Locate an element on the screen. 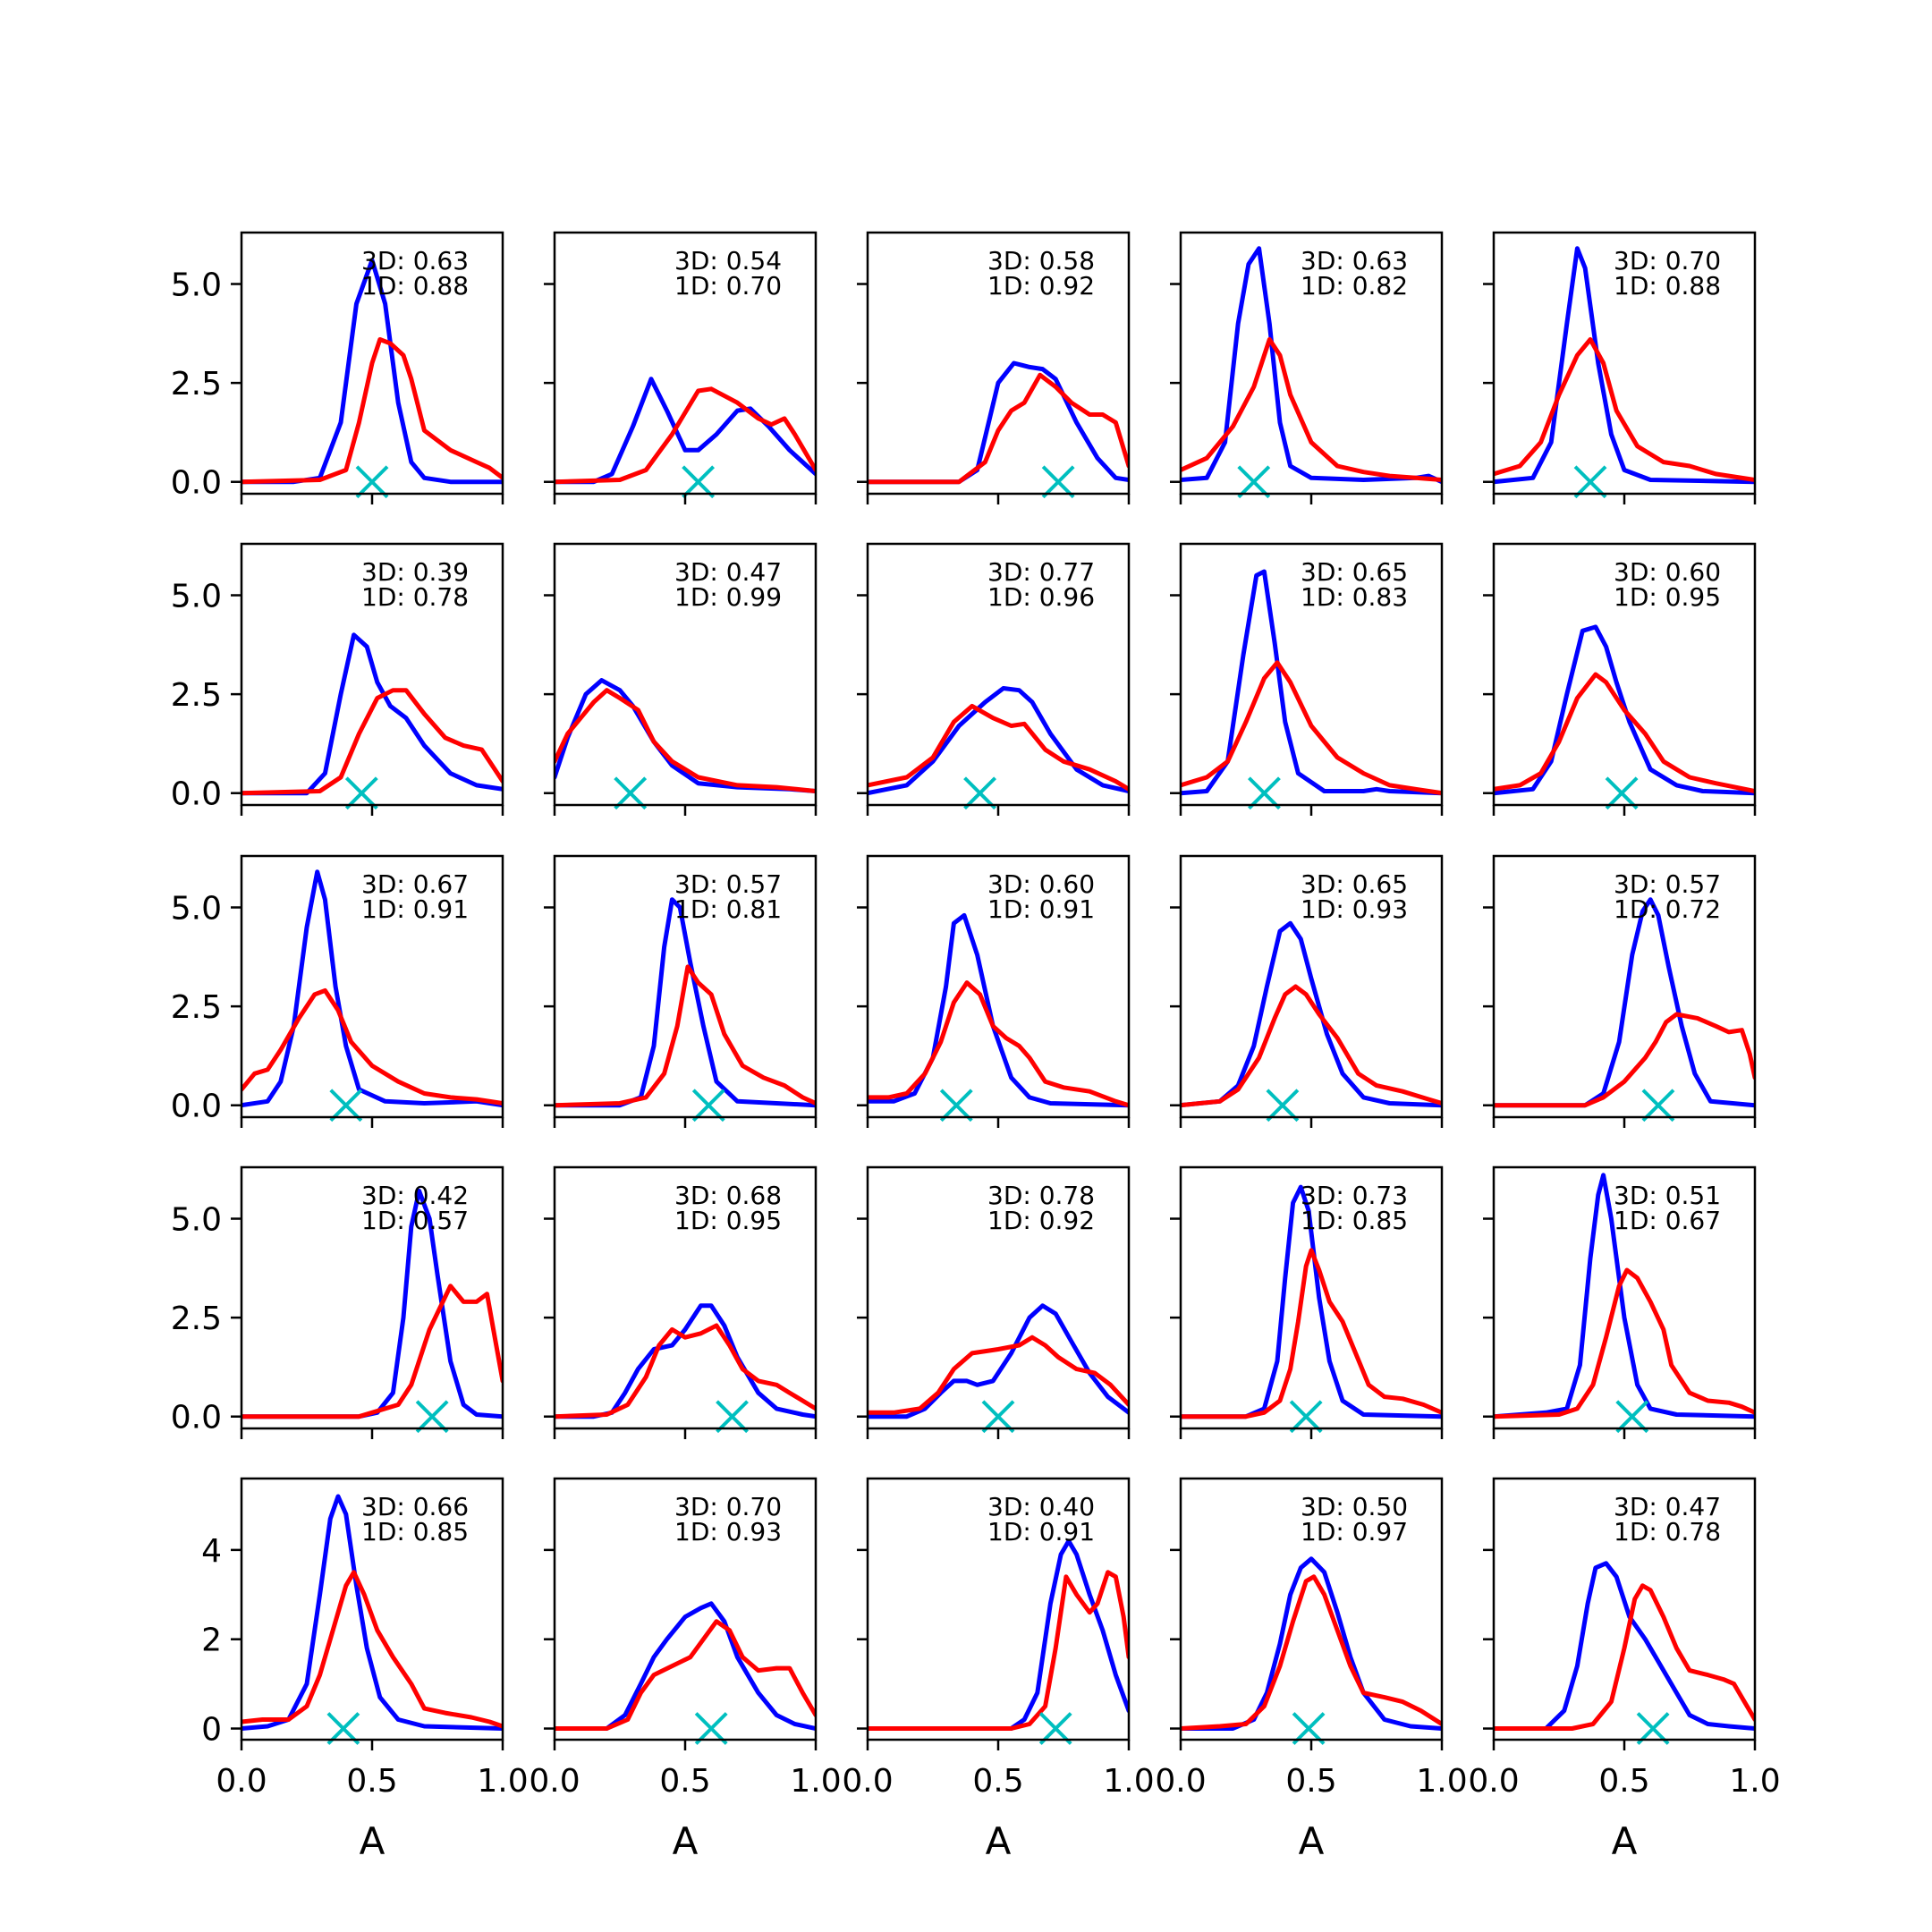 The height and width of the screenshot is (1932, 1932). annotation-1d: 1D: 0.99 is located at coordinates (728, 597).